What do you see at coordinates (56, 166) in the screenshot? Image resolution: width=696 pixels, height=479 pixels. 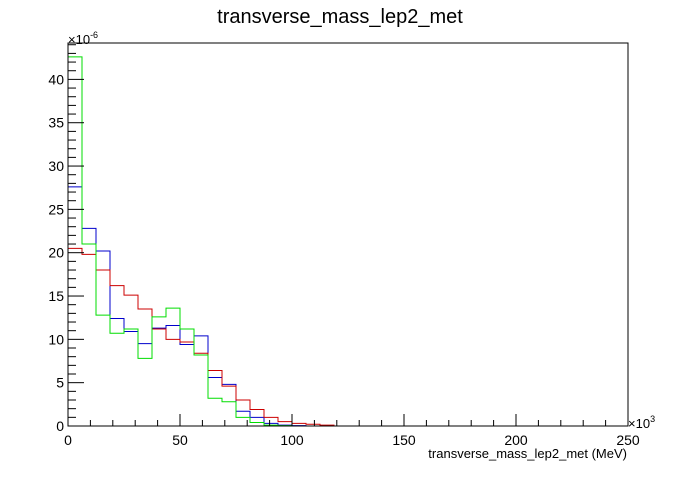 I see `y-tick-label: 30` at bounding box center [56, 166].